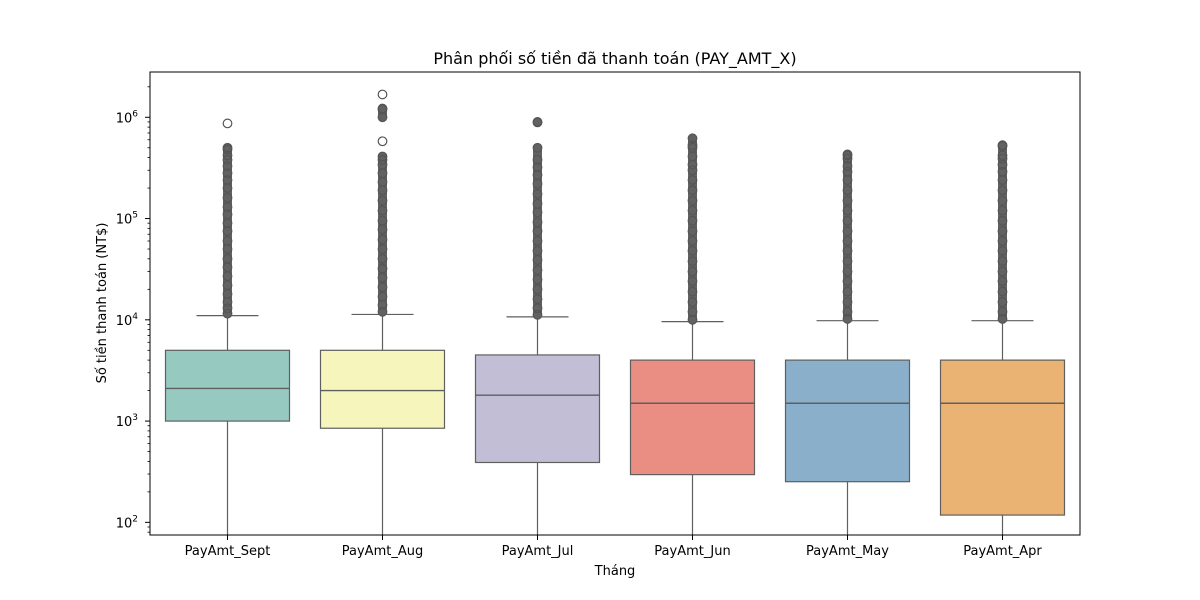 The width and height of the screenshot is (1200, 600). What do you see at coordinates (692, 551) in the screenshot?
I see `x-tick-label: PayAmt_Jun` at bounding box center [692, 551].